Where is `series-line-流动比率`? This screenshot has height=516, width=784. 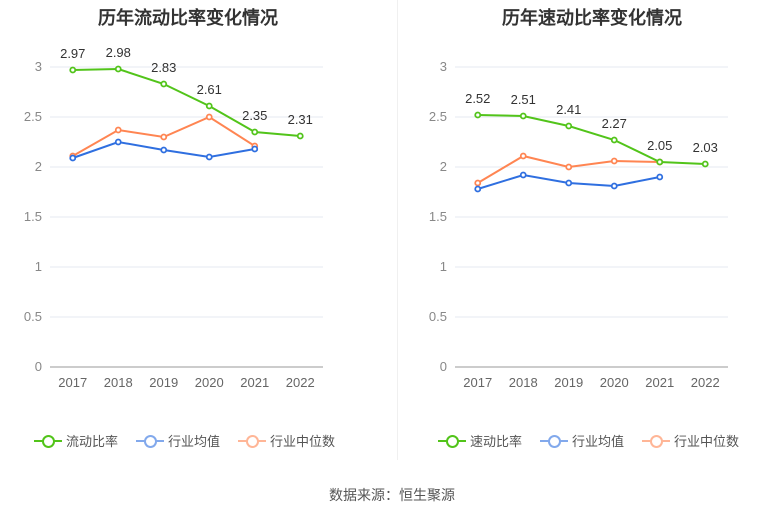
series-line-流动比率 is located at coordinates (186, 102).